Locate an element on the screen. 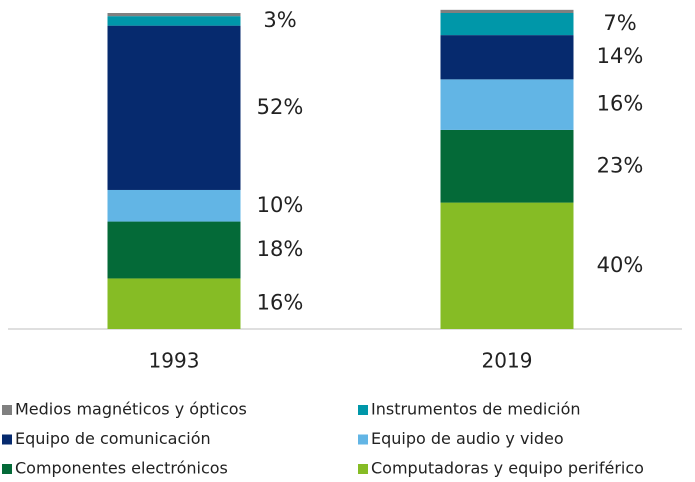 The image size is (695, 482). legend-label: Medios magnéticos y ópticos is located at coordinates (131, 409).